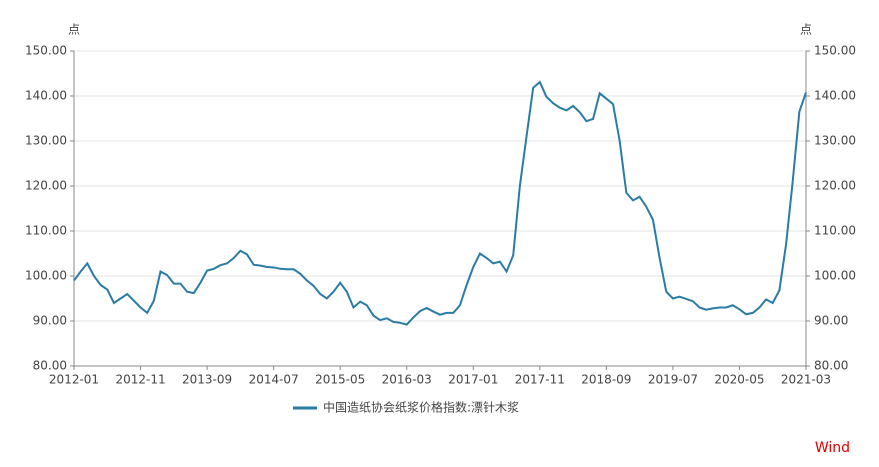 This screenshot has height=467, width=879. I want to click on x-tick-label: 2012-11, so click(140, 380).